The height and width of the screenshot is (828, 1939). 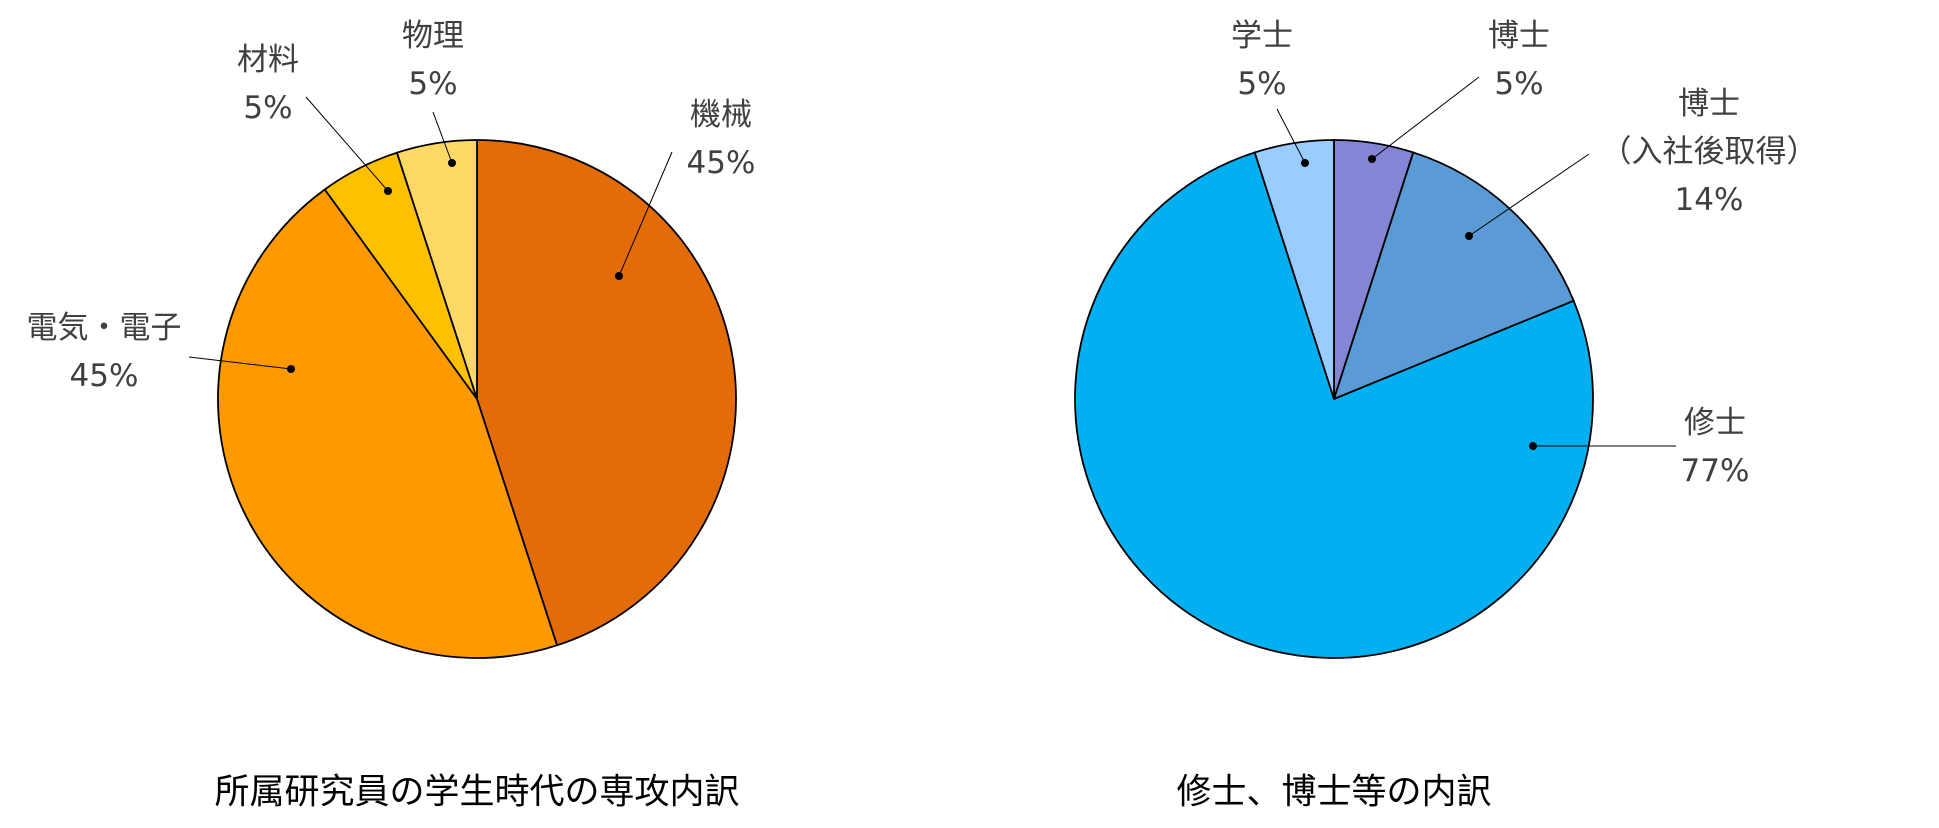 What do you see at coordinates (1334, 792) in the screenshot?
I see `chart-title: 修士、博士等の内訳` at bounding box center [1334, 792].